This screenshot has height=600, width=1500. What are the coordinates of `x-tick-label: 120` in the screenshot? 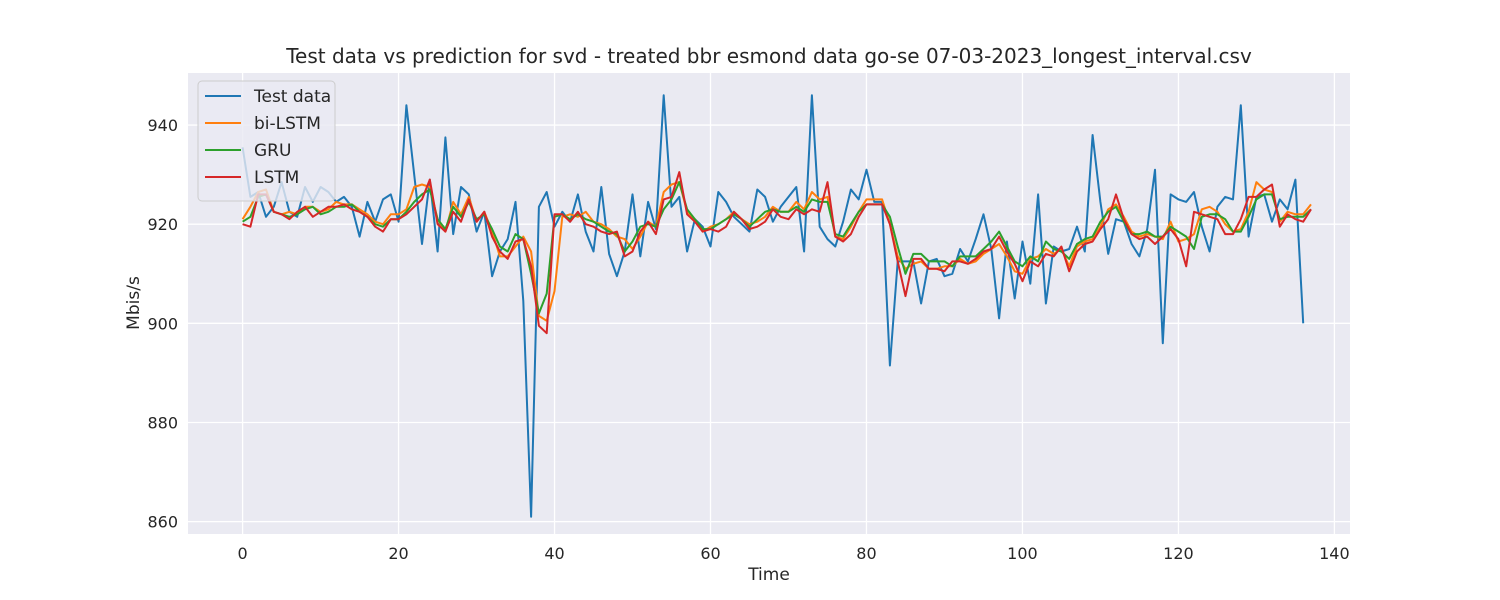 It's located at (1178, 553).